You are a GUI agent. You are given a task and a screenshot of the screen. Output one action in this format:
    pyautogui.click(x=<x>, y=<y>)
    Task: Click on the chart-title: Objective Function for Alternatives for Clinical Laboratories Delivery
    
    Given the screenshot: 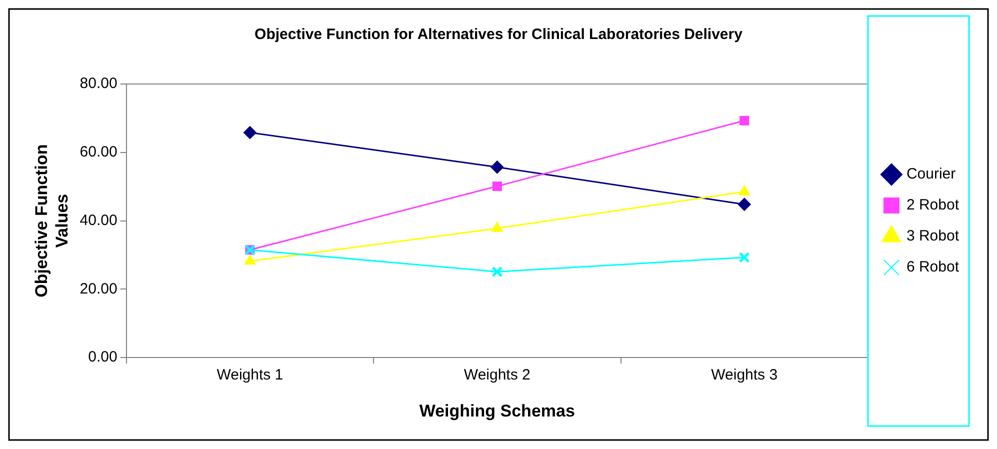 What is the action you would take?
    pyautogui.click(x=499, y=35)
    